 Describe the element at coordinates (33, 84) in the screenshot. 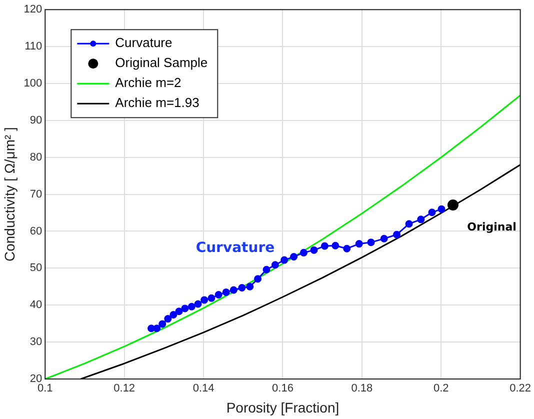

I see `y-tick-label: 100` at that location.